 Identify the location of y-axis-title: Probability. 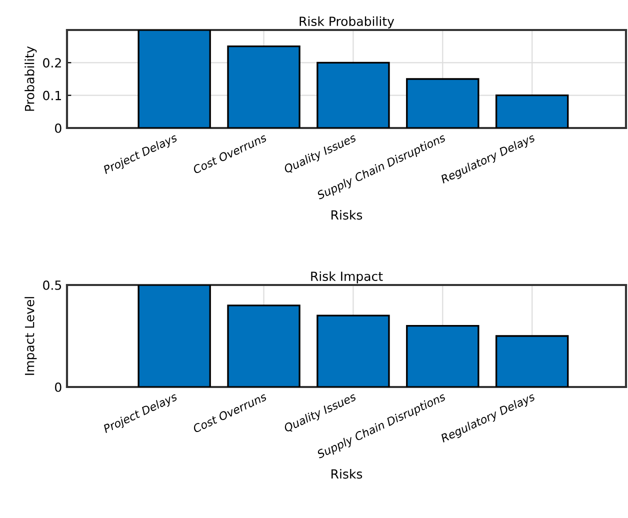
(30, 78).